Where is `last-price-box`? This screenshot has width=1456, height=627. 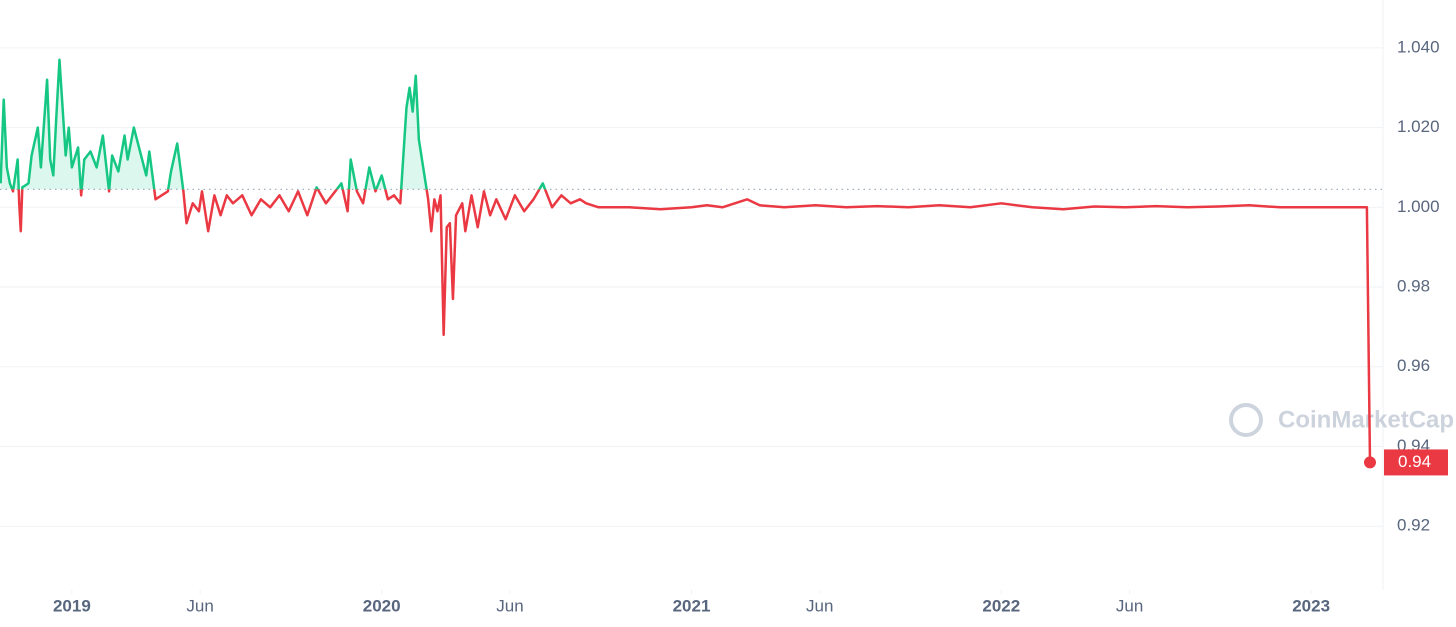
last-price-box is located at coordinates (1416, 462).